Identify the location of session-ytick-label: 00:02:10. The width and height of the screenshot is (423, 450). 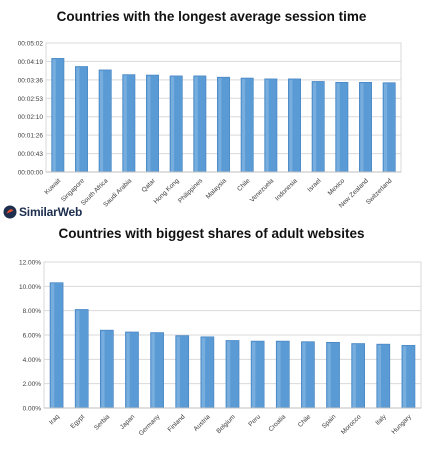
(31, 117).